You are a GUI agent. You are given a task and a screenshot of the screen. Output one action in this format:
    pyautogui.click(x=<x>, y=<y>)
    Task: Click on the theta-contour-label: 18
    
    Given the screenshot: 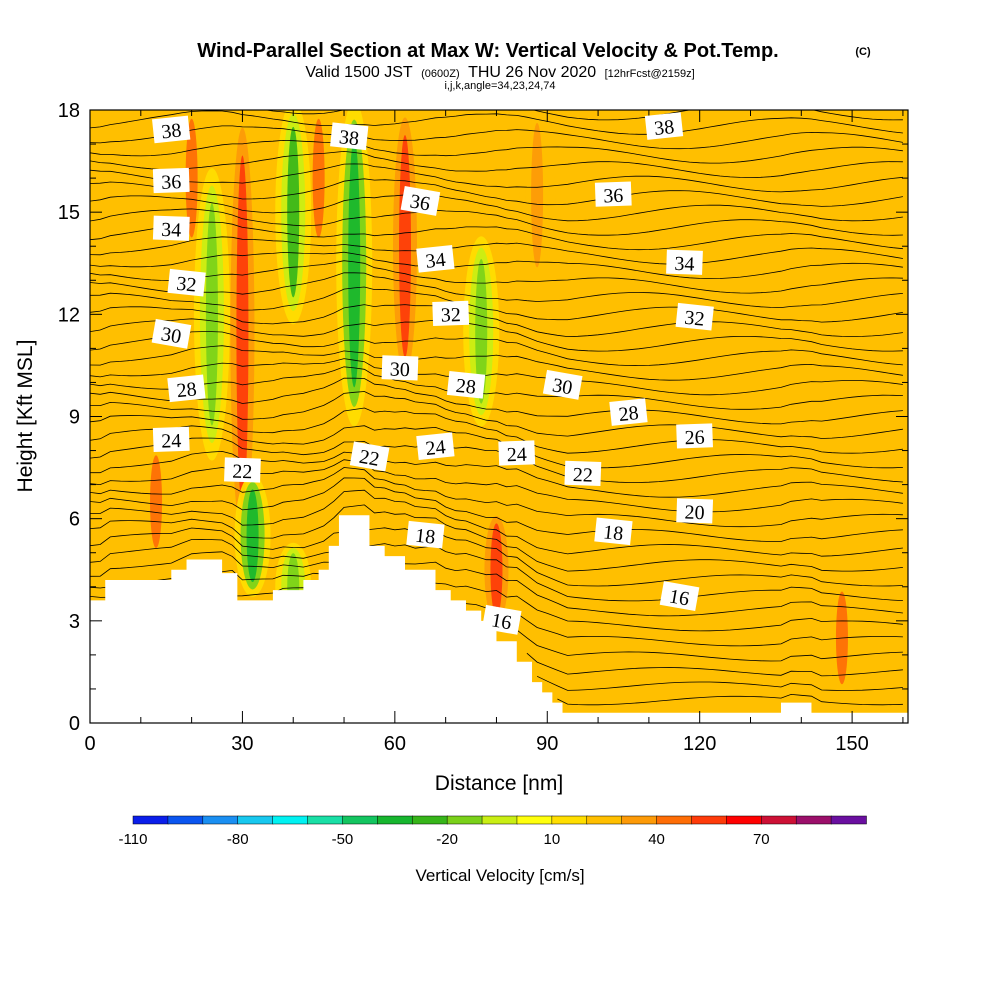 What is the action you would take?
    pyautogui.click(x=613, y=531)
    